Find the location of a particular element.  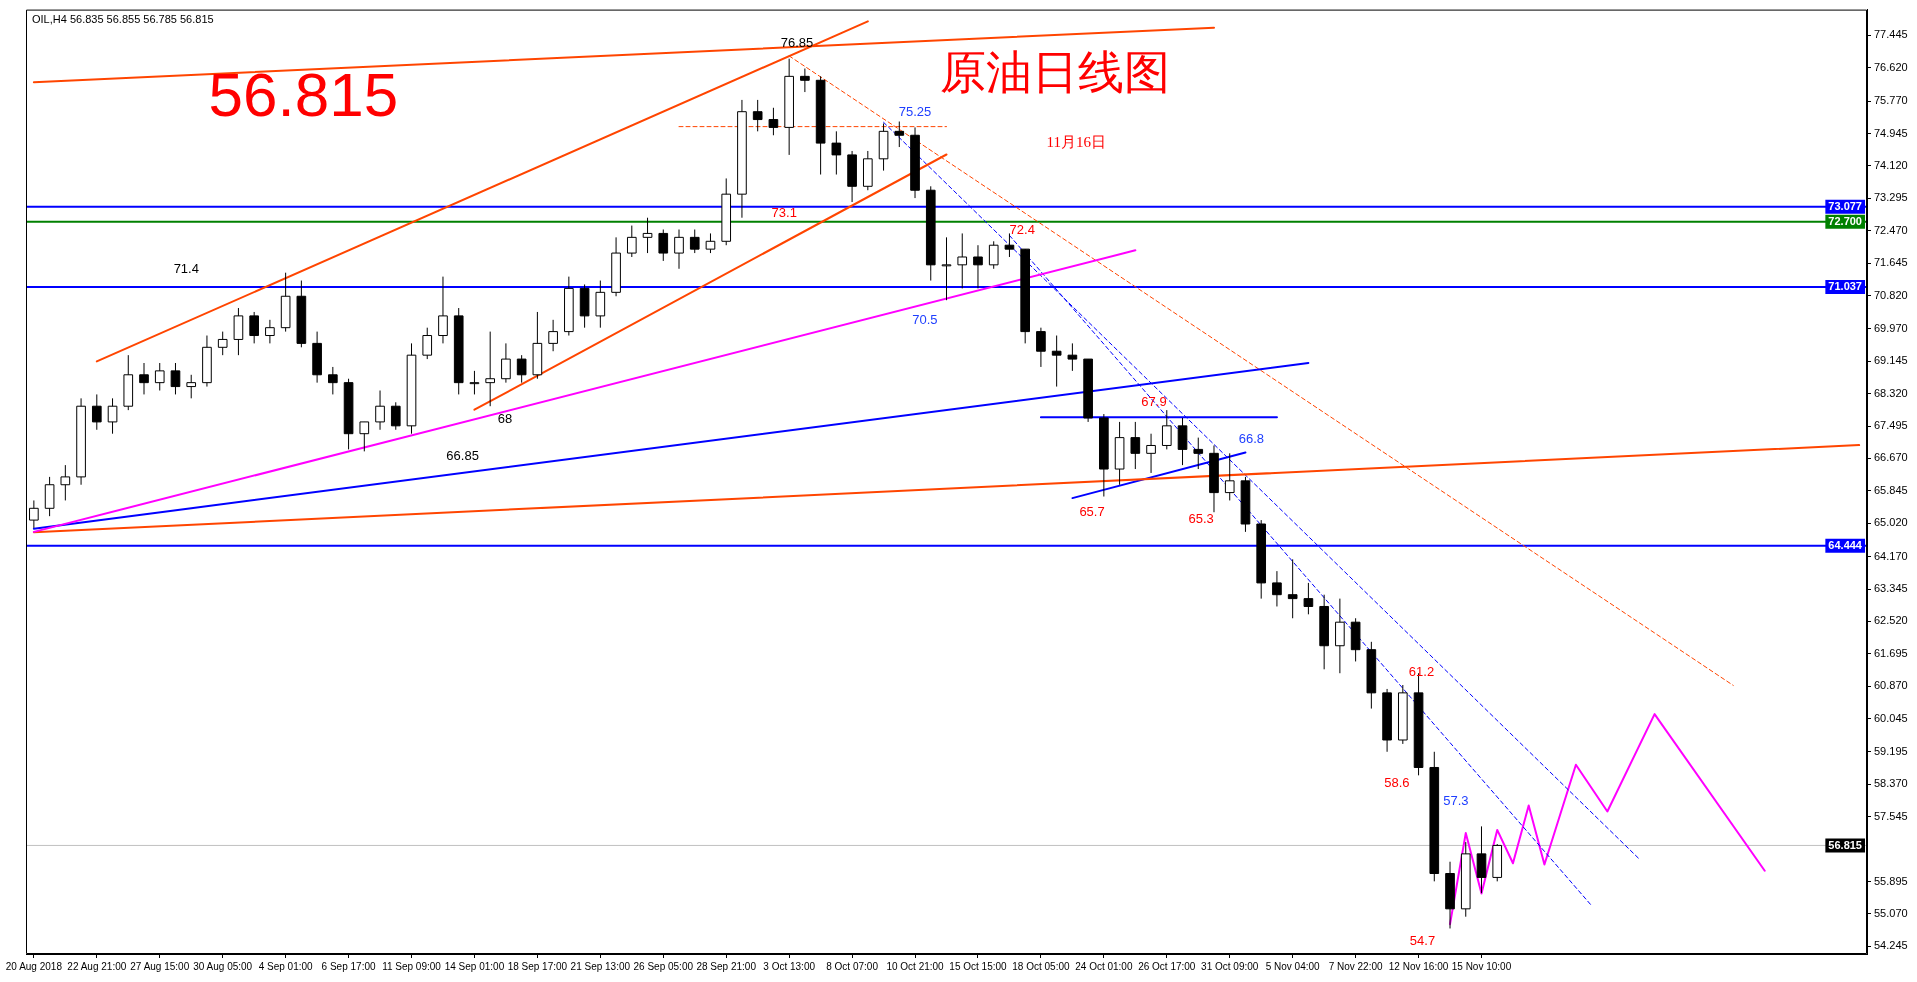

annotation: 71.4 is located at coordinates (186, 268).